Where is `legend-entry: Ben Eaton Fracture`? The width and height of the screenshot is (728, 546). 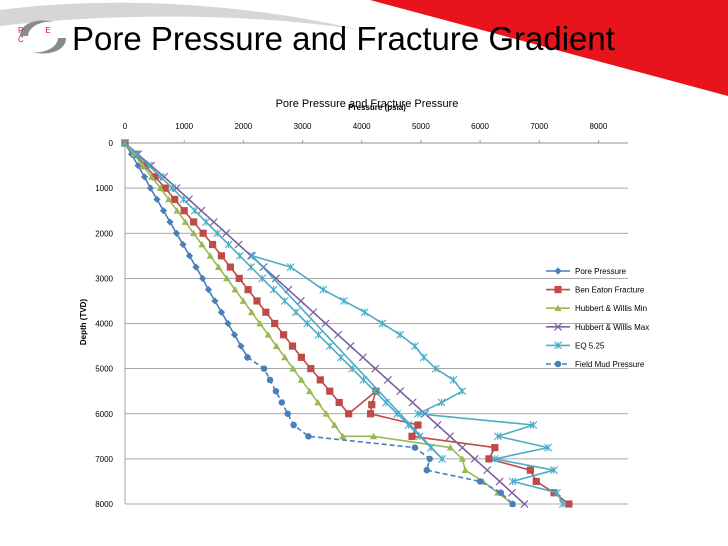 legend-entry: Ben Eaton Fracture is located at coordinates (610, 290).